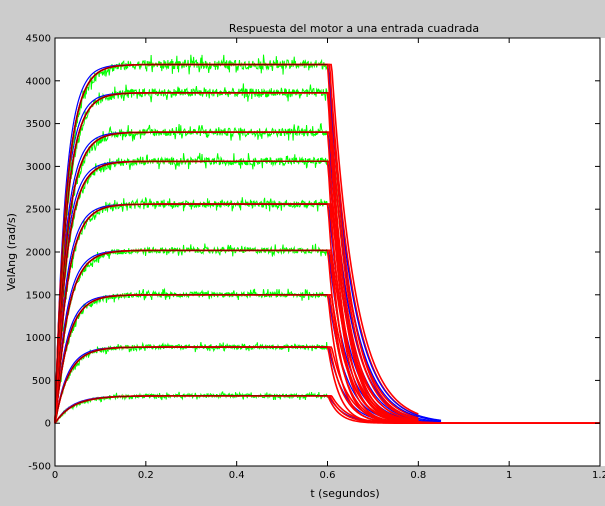  Describe the element at coordinates (39, 467) in the screenshot. I see `y-tick-label: -500` at that location.